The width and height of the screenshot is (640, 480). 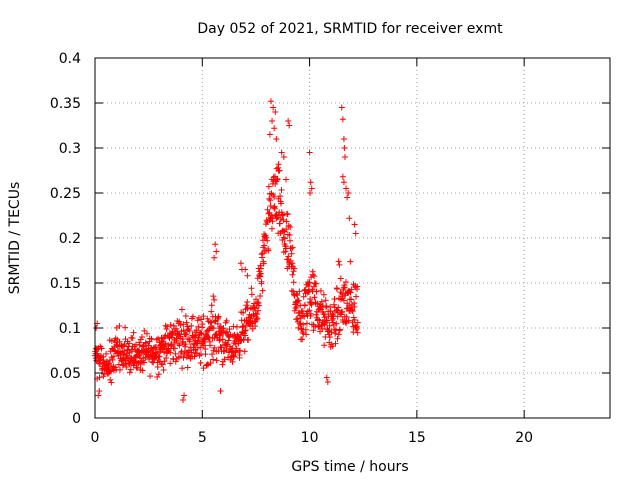 What do you see at coordinates (524, 438) in the screenshot?
I see `x-tick-label: 20` at bounding box center [524, 438].